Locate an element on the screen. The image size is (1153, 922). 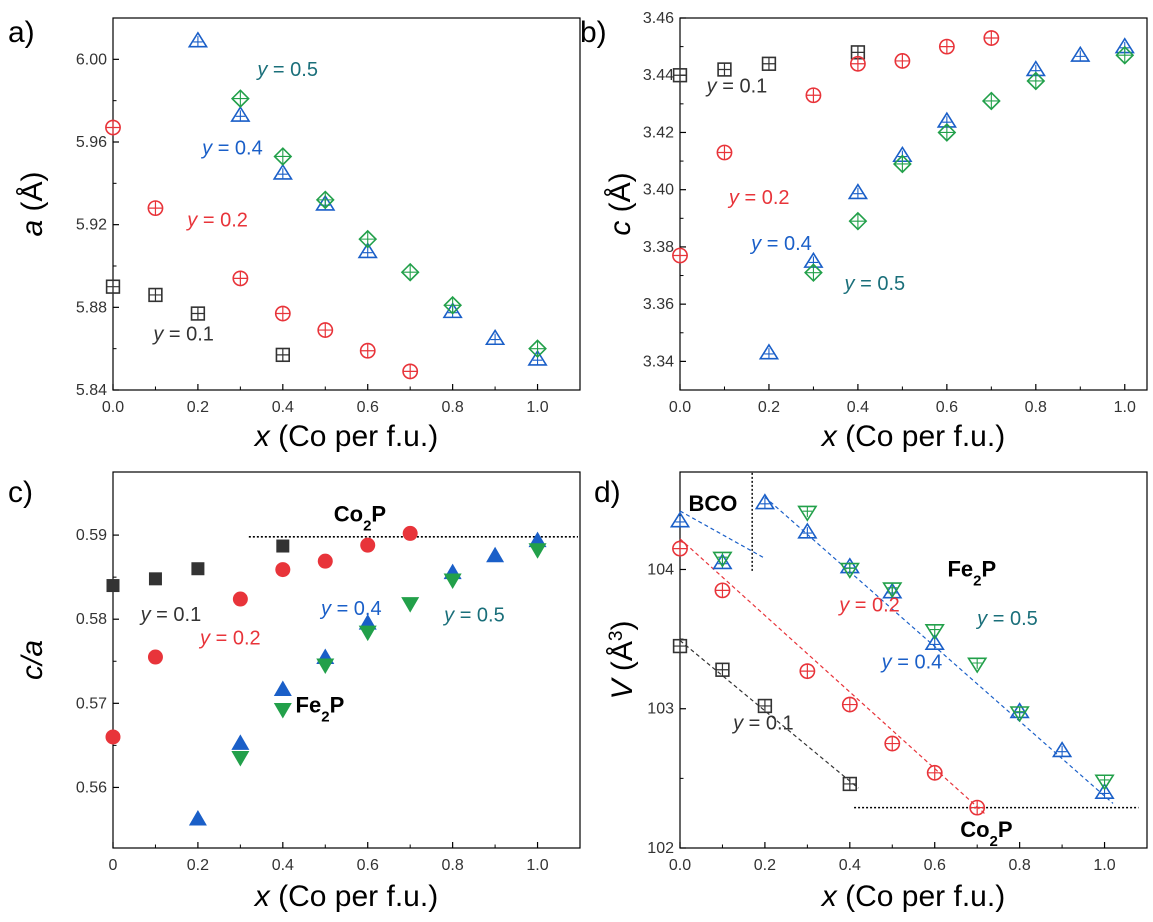
phase-label: Co2P is located at coordinates (986, 833).